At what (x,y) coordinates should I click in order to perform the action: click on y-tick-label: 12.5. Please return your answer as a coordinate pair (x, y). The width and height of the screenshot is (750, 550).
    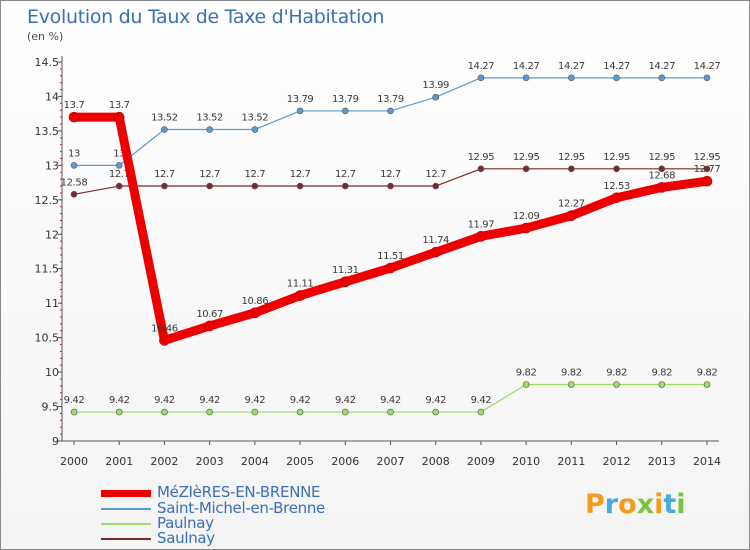
    Looking at the image, I should click on (47, 200).